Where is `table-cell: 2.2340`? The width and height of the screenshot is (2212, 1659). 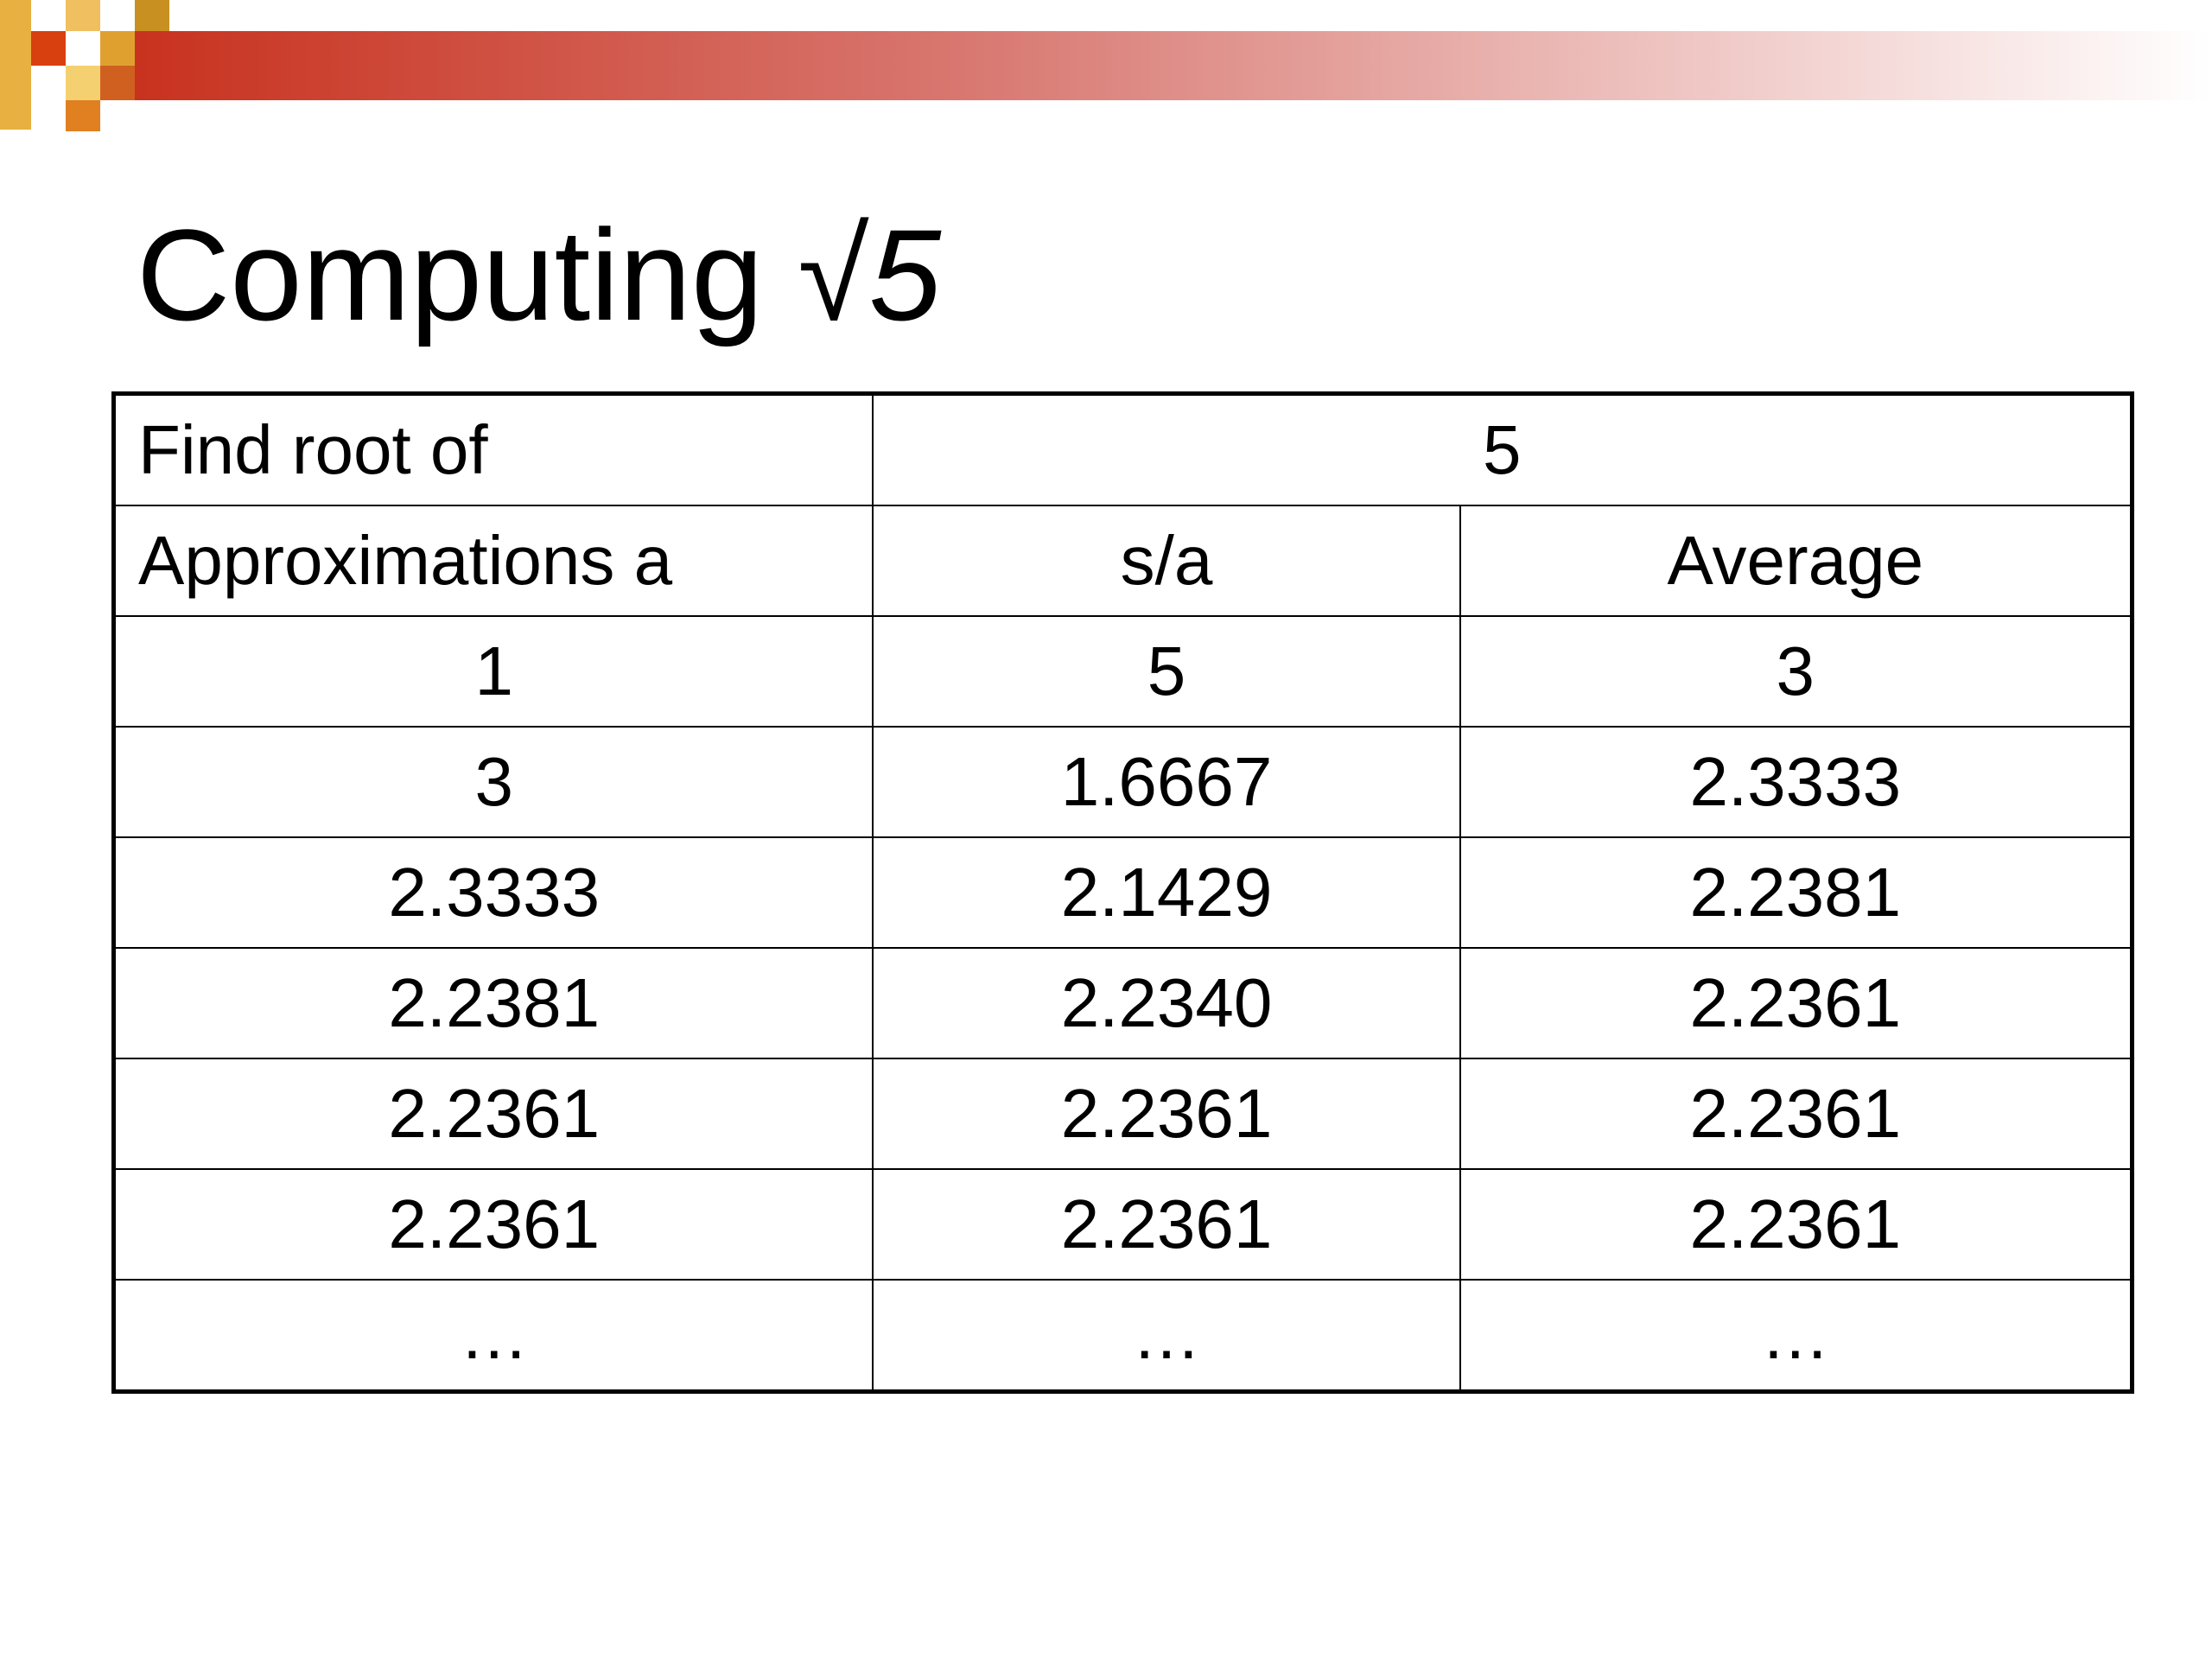
table-cell: 2.2340 is located at coordinates (1166, 1003).